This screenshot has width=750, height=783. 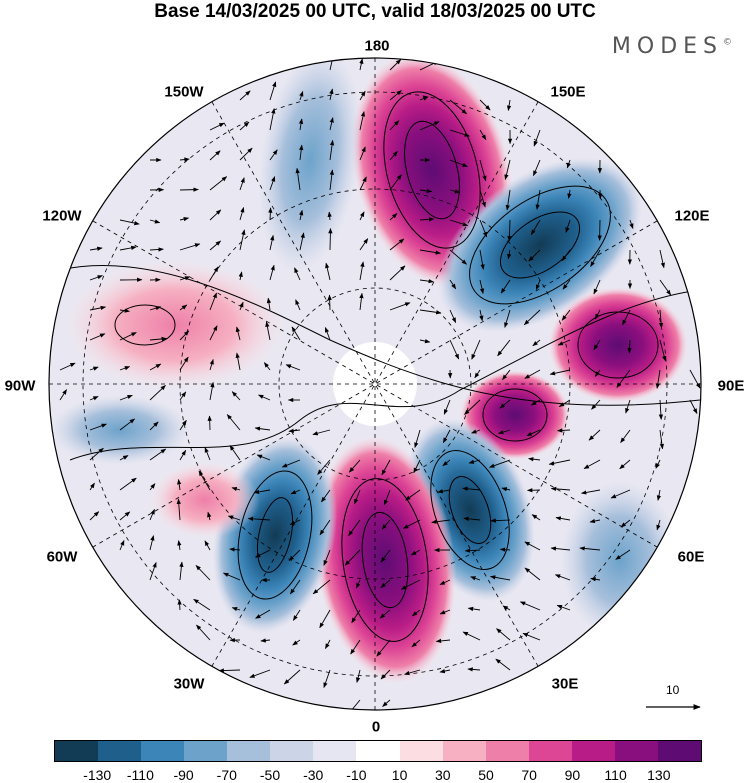 I want to click on colorbar-tick-label: 10, so click(x=399, y=775).